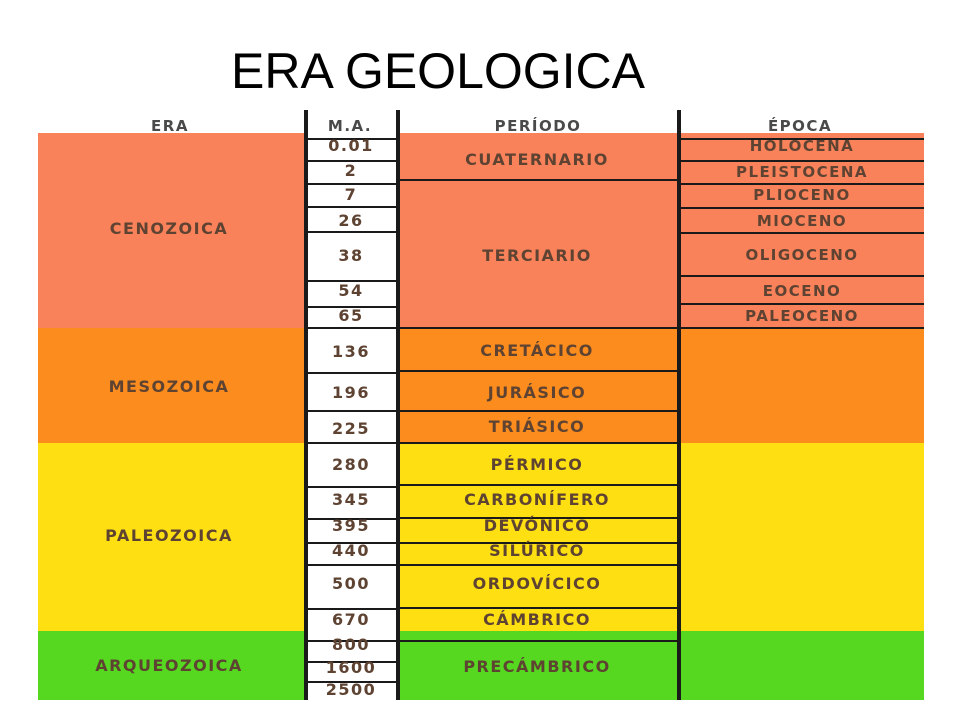 The height and width of the screenshot is (720, 960). What do you see at coordinates (536, 666) in the screenshot?
I see `period-label: PRECÁMBRICO` at bounding box center [536, 666].